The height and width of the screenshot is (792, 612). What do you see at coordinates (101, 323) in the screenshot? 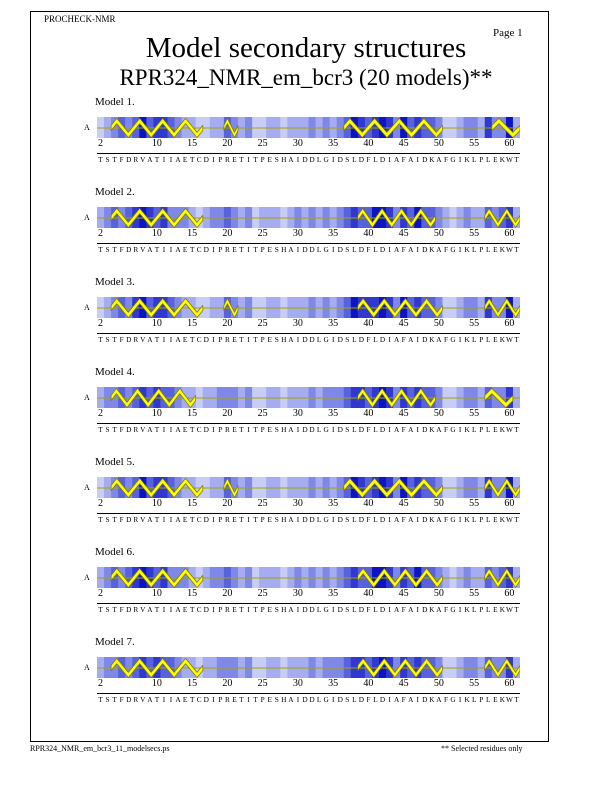
I see `residue-number: 2` at bounding box center [101, 323].